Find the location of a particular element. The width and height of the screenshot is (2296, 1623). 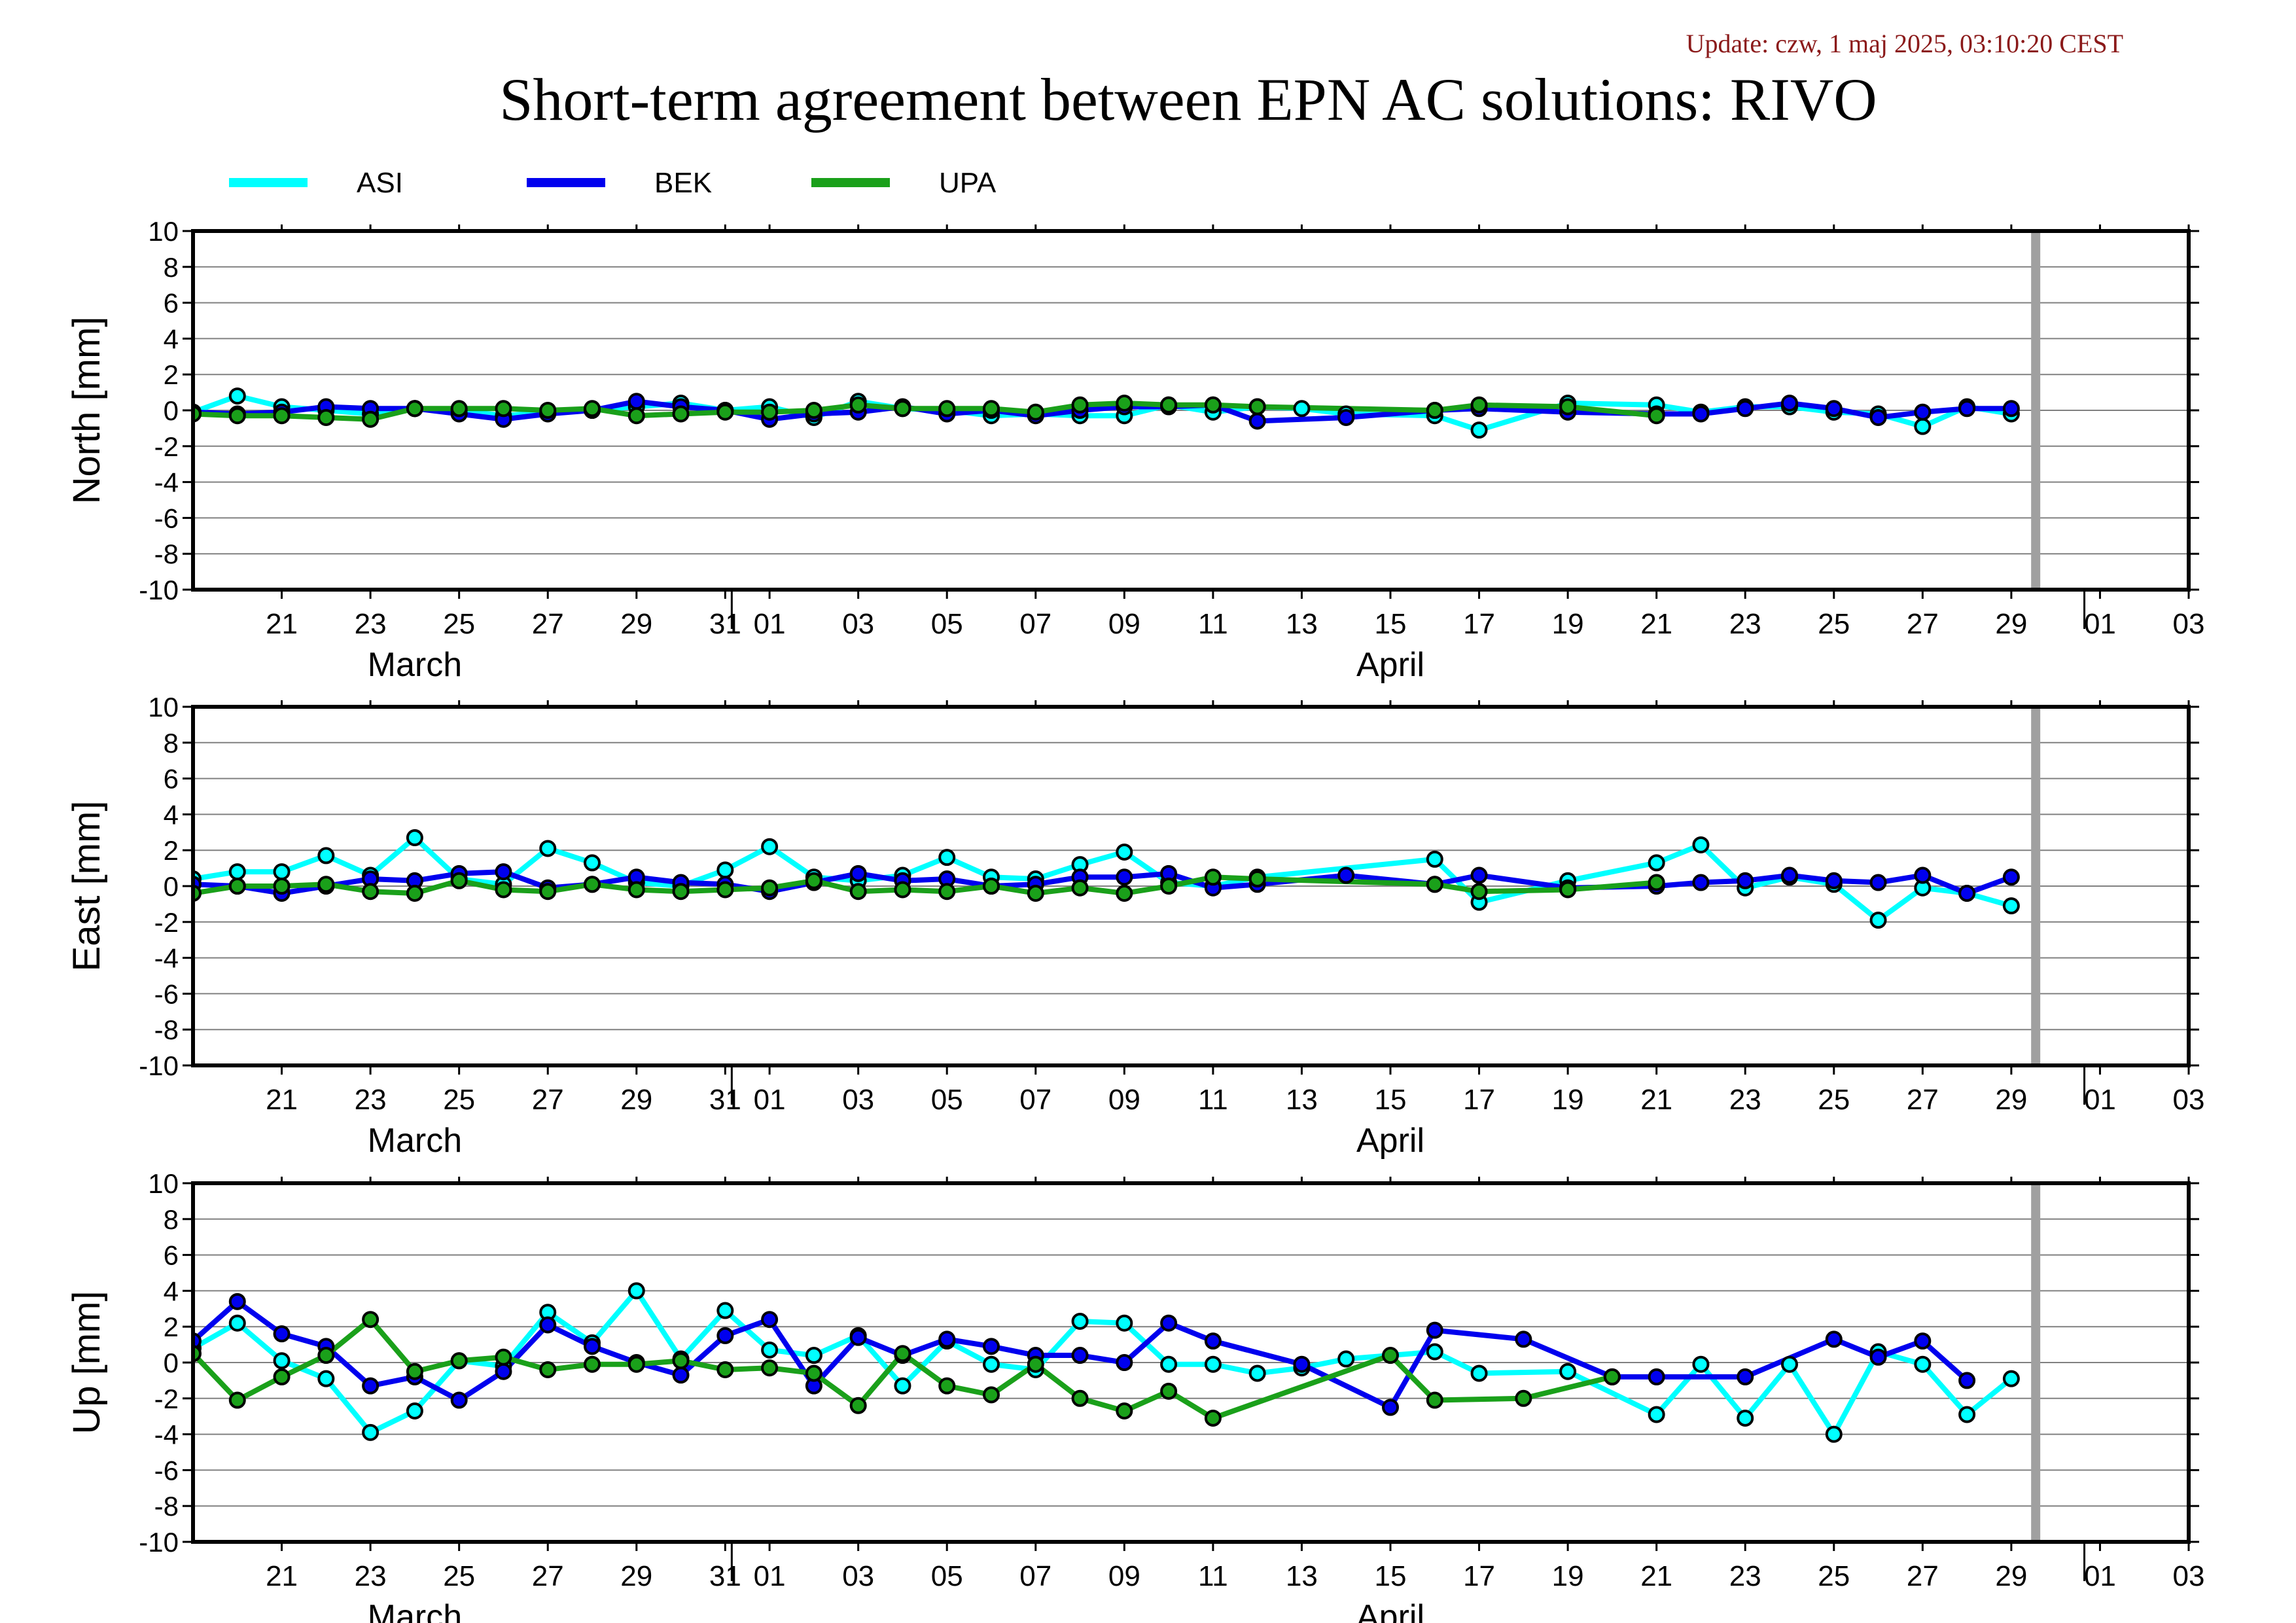

x-tick-label: 11 is located at coordinates (1213, 624).